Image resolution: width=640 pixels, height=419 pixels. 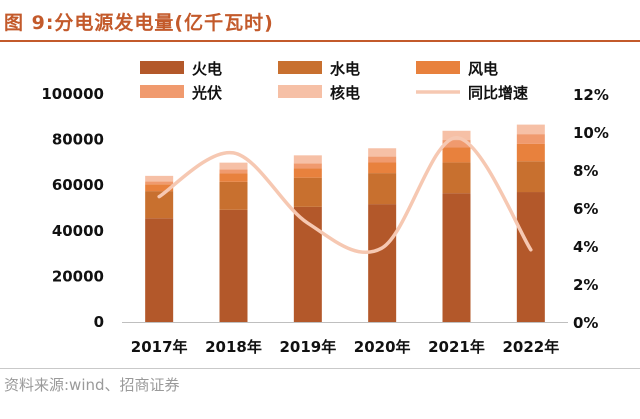 I want to click on right-tick-label: 4%, so click(x=585, y=247).